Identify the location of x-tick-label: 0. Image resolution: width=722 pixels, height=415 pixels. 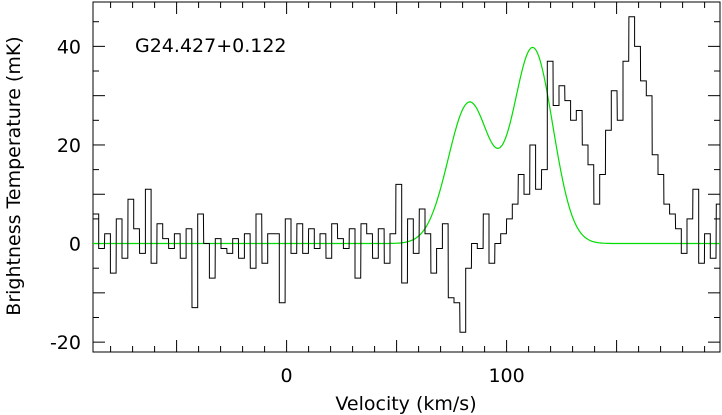
(287, 376).